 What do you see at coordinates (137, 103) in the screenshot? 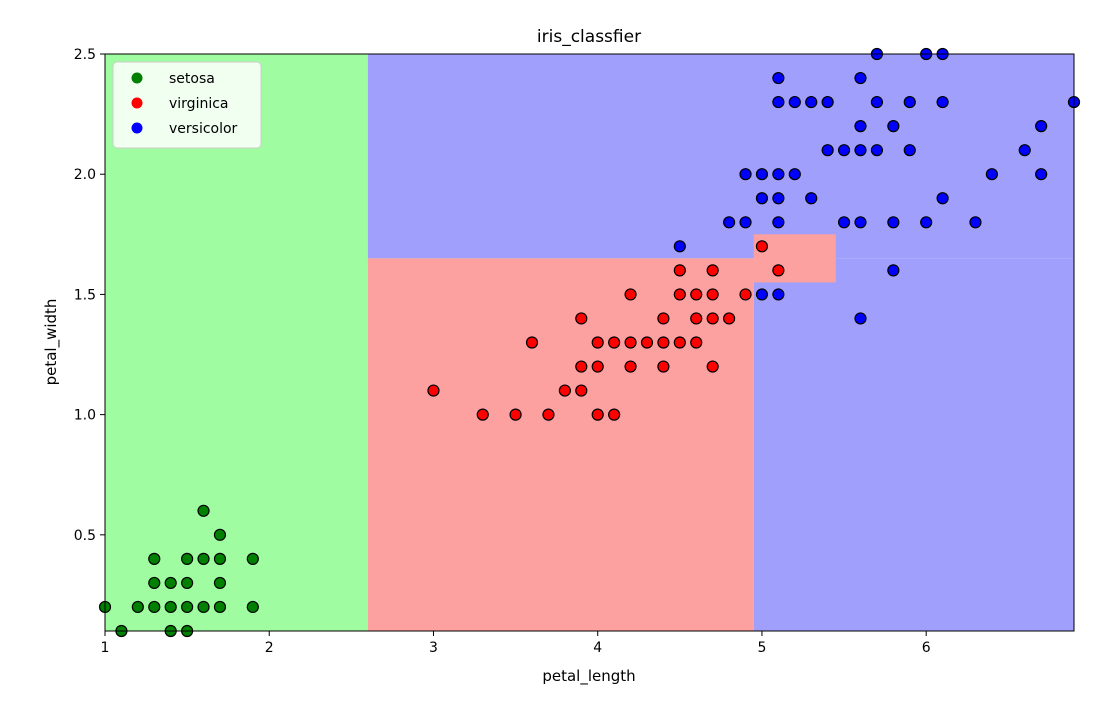
I see `legend-marker-virginica` at bounding box center [137, 103].